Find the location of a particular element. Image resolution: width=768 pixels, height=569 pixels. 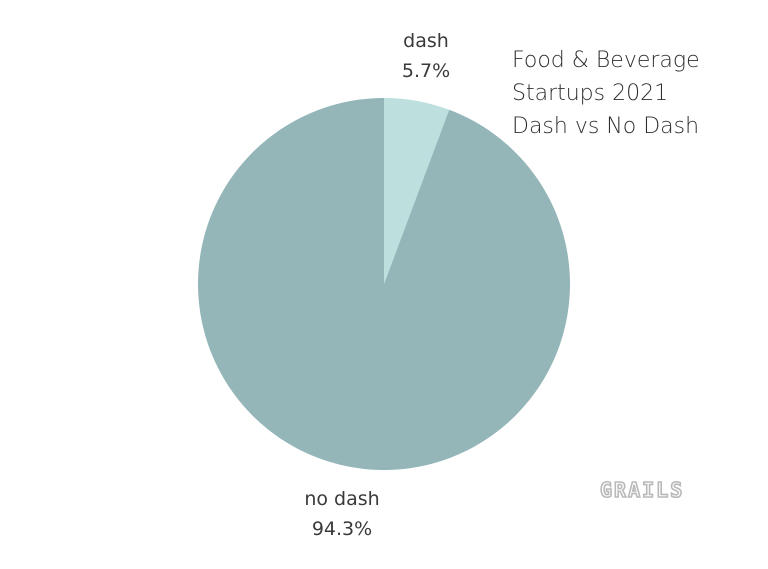

slice-name-no-dash: no dash is located at coordinates (342, 499).